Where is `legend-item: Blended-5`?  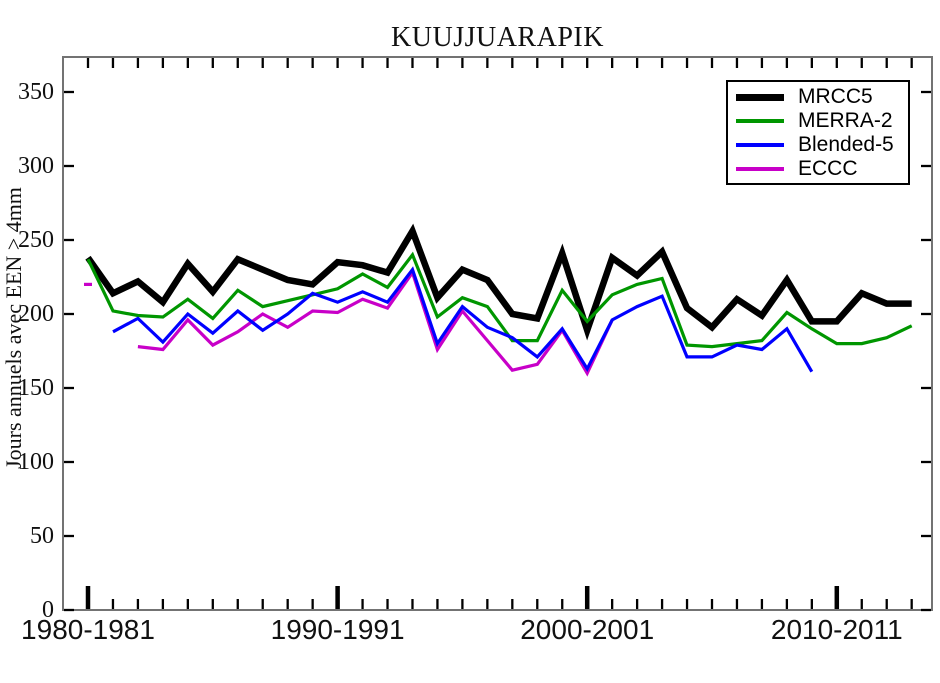 legend-item: Blended-5 is located at coordinates (818, 145).